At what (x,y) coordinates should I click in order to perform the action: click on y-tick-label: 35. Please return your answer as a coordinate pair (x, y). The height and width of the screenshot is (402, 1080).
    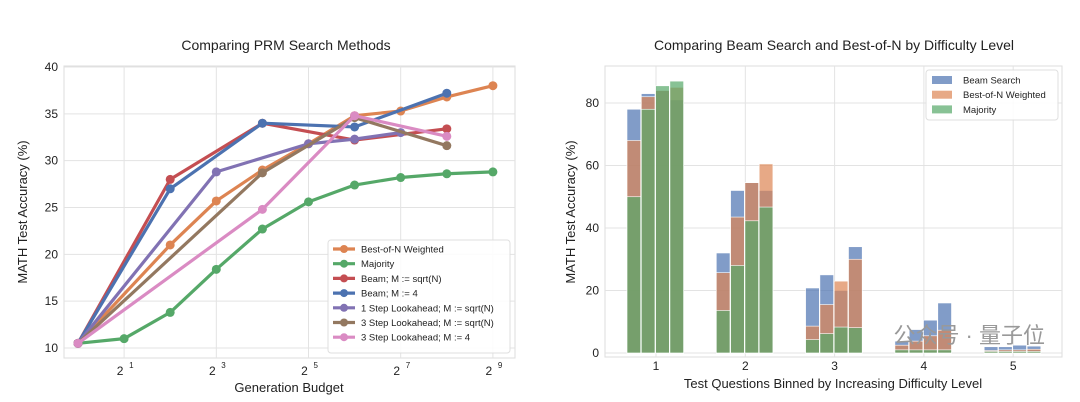
    Looking at the image, I should click on (52, 114).